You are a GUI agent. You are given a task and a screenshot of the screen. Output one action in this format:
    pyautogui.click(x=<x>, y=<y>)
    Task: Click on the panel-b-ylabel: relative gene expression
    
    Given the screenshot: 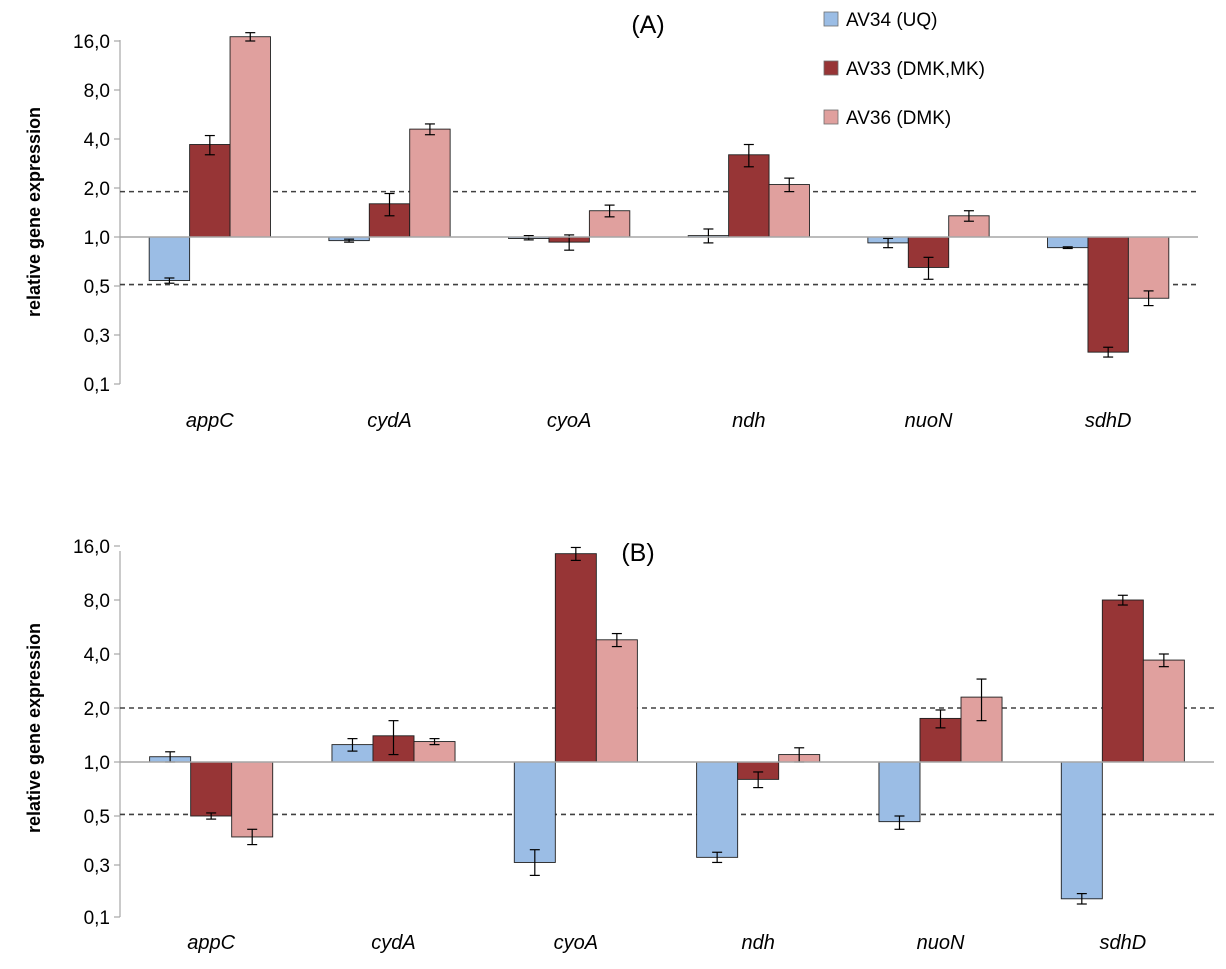 What is the action you would take?
    pyautogui.click(x=34, y=728)
    